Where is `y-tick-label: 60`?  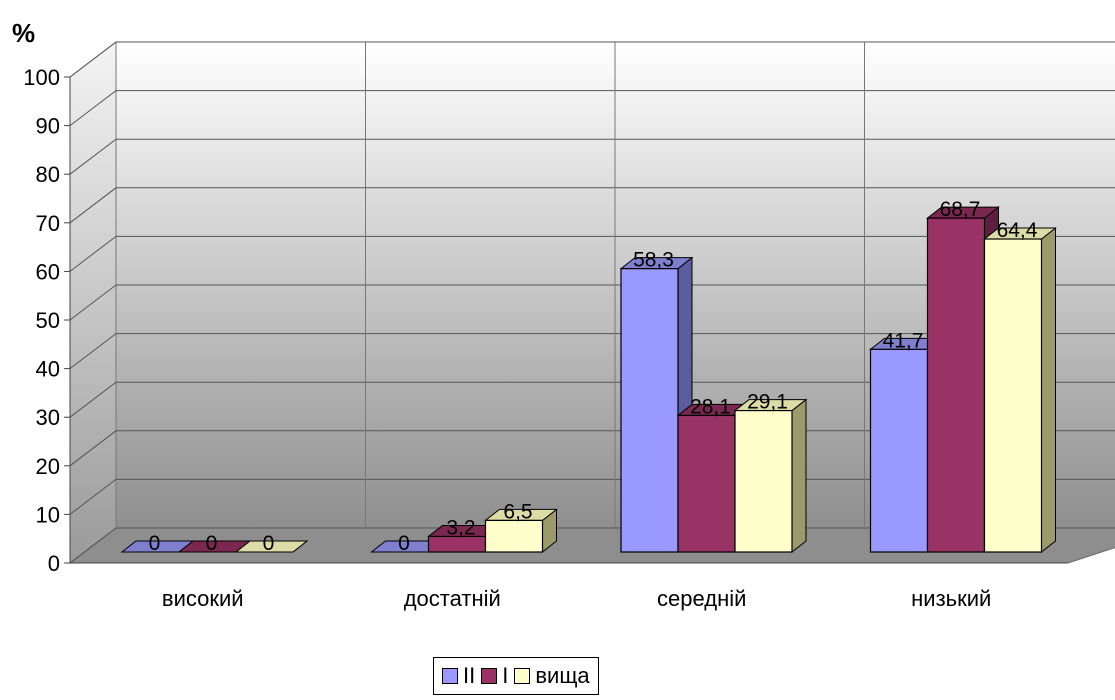
y-tick-label: 60 is located at coordinates (48, 271).